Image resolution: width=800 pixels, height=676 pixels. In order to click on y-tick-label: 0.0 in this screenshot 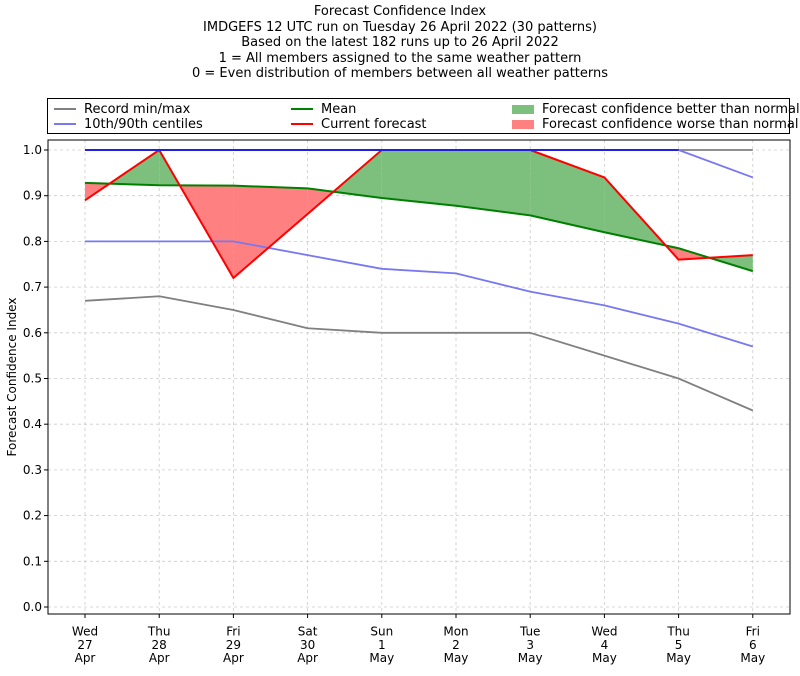, I will do `click(32, 607)`.